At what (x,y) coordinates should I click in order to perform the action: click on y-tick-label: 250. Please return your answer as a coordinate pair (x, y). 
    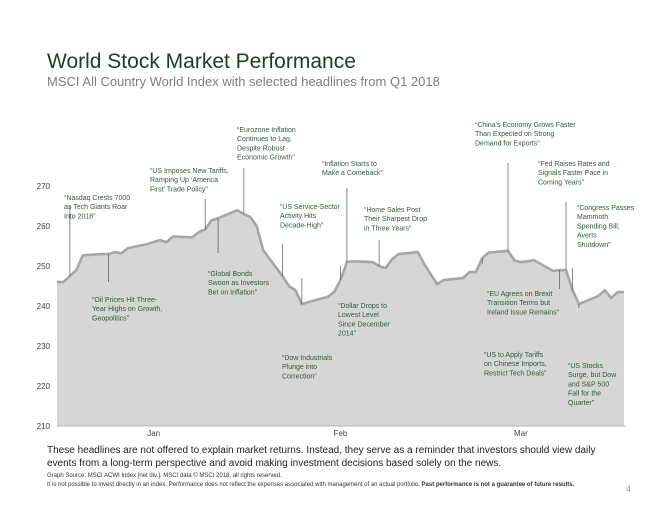
    Looking at the image, I should click on (44, 266).